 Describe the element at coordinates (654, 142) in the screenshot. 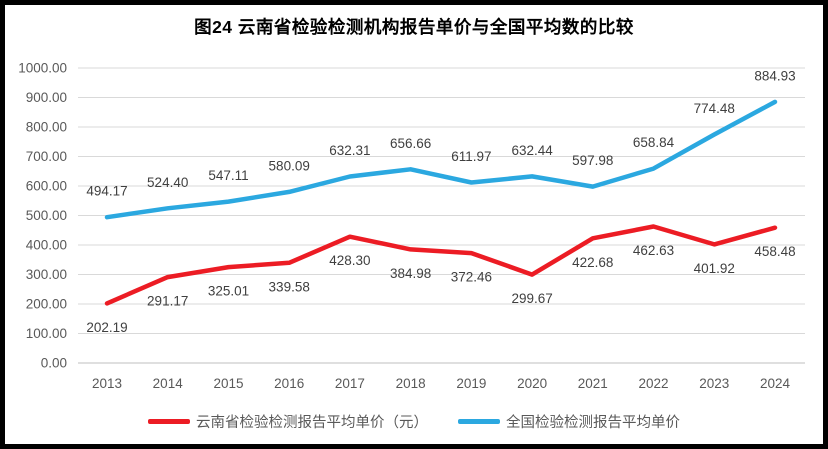

I see `data-label: 658.84` at that location.